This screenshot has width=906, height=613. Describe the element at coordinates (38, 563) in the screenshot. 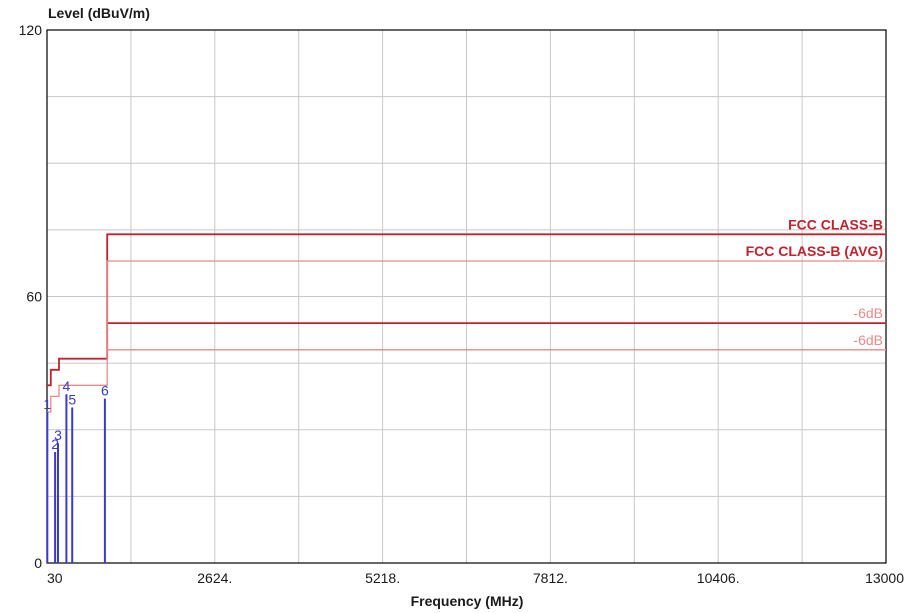

I see `y-tick-label: 0` at that location.